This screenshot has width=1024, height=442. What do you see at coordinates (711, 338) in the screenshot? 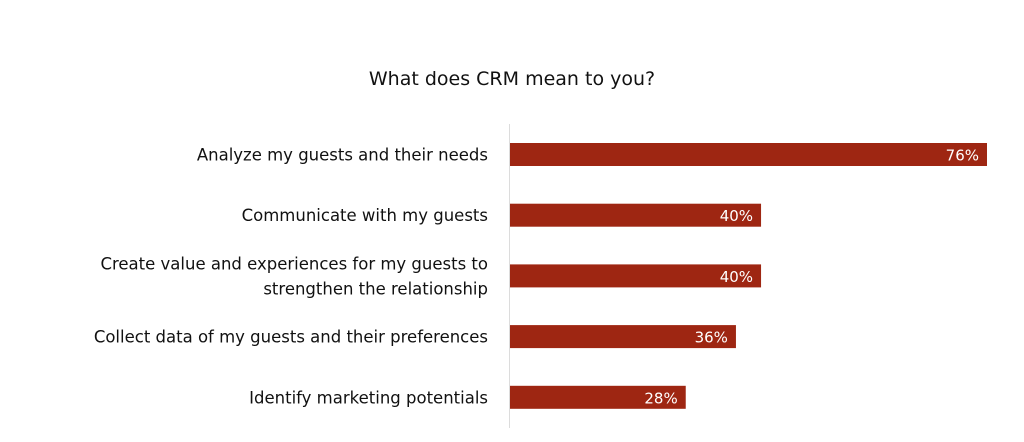
I see `data-label: 36%` at bounding box center [711, 338].